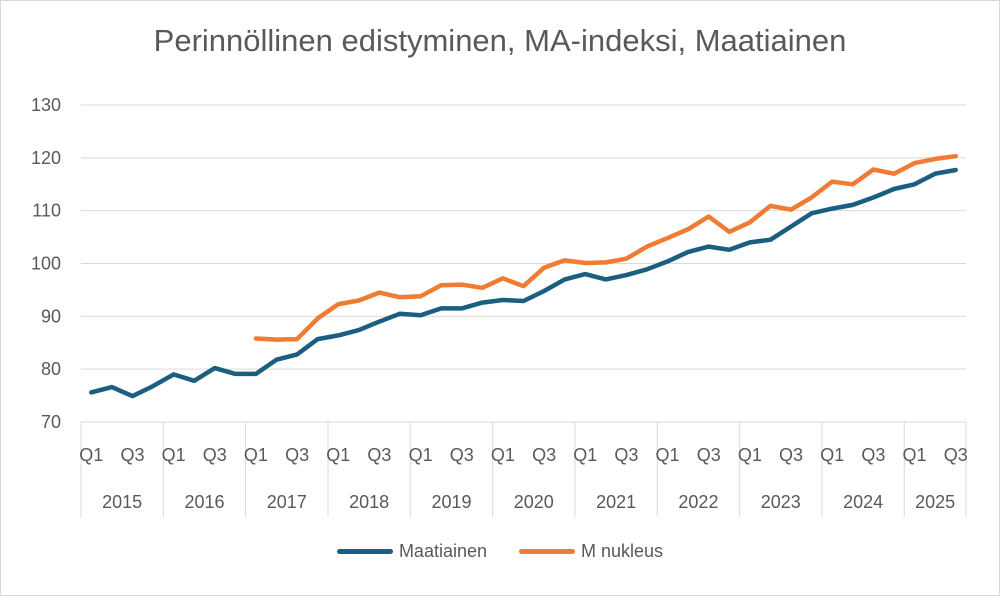  What do you see at coordinates (698, 502) in the screenshot?
I see `year-tick-label: 2022` at bounding box center [698, 502].